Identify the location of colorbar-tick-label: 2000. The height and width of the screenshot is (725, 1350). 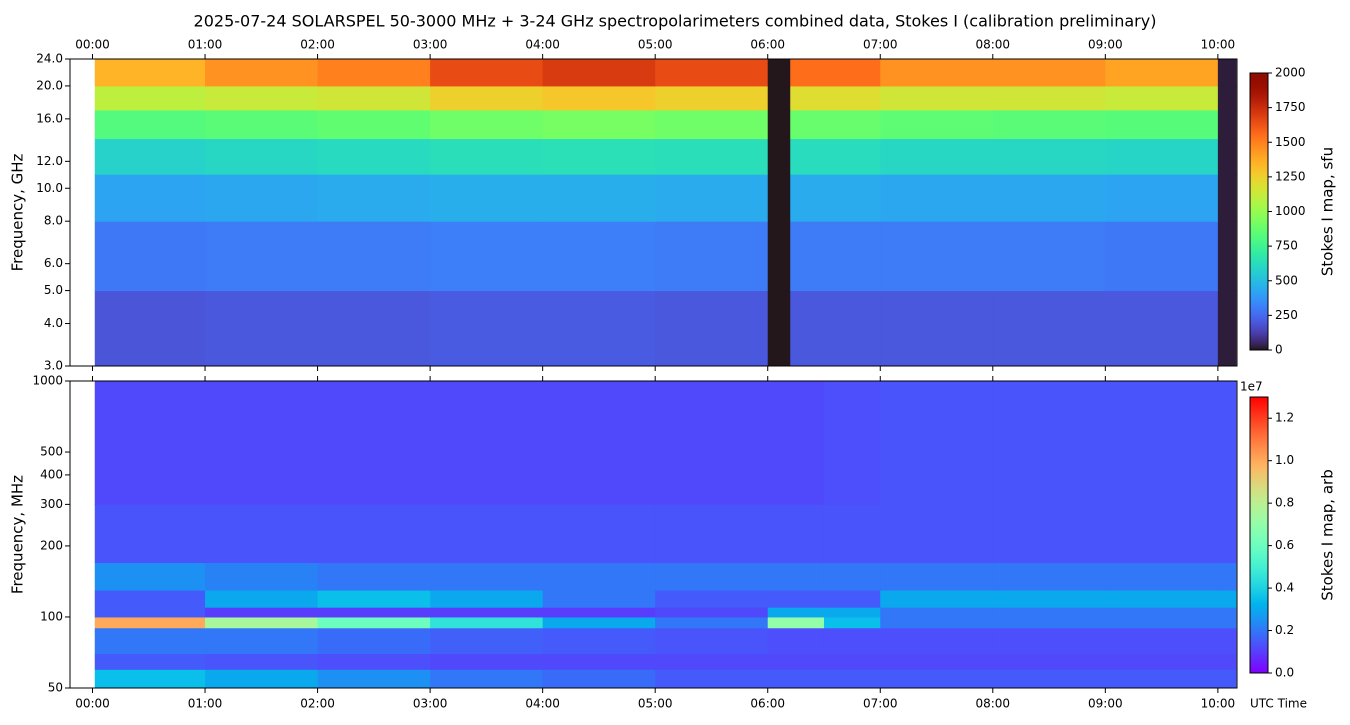
(1290, 73).